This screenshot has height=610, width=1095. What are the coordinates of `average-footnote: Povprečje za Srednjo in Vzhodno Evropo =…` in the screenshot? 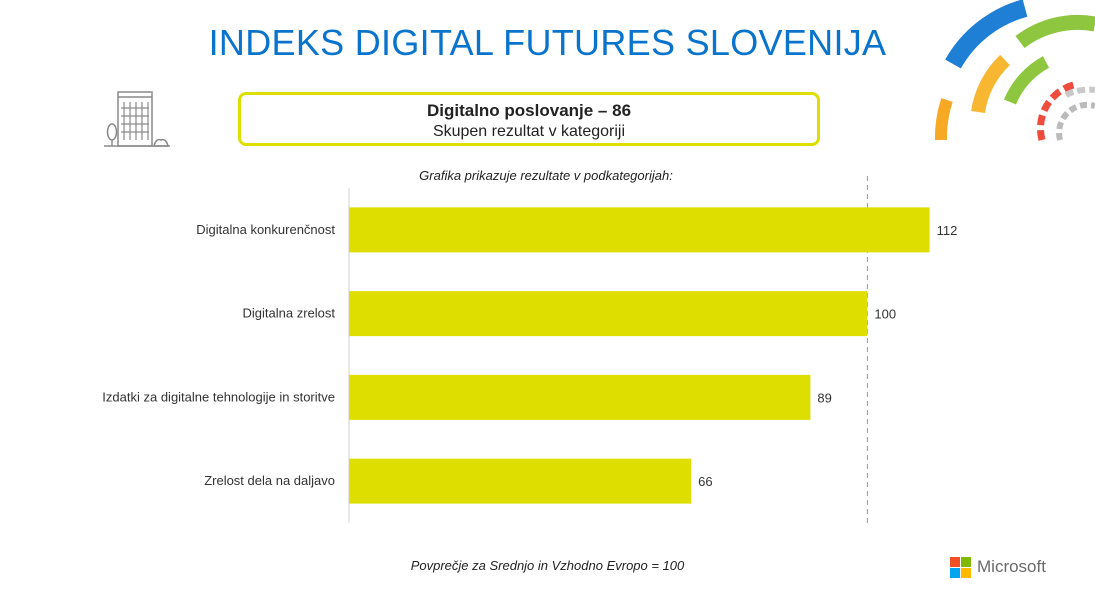 It's located at (547, 565).